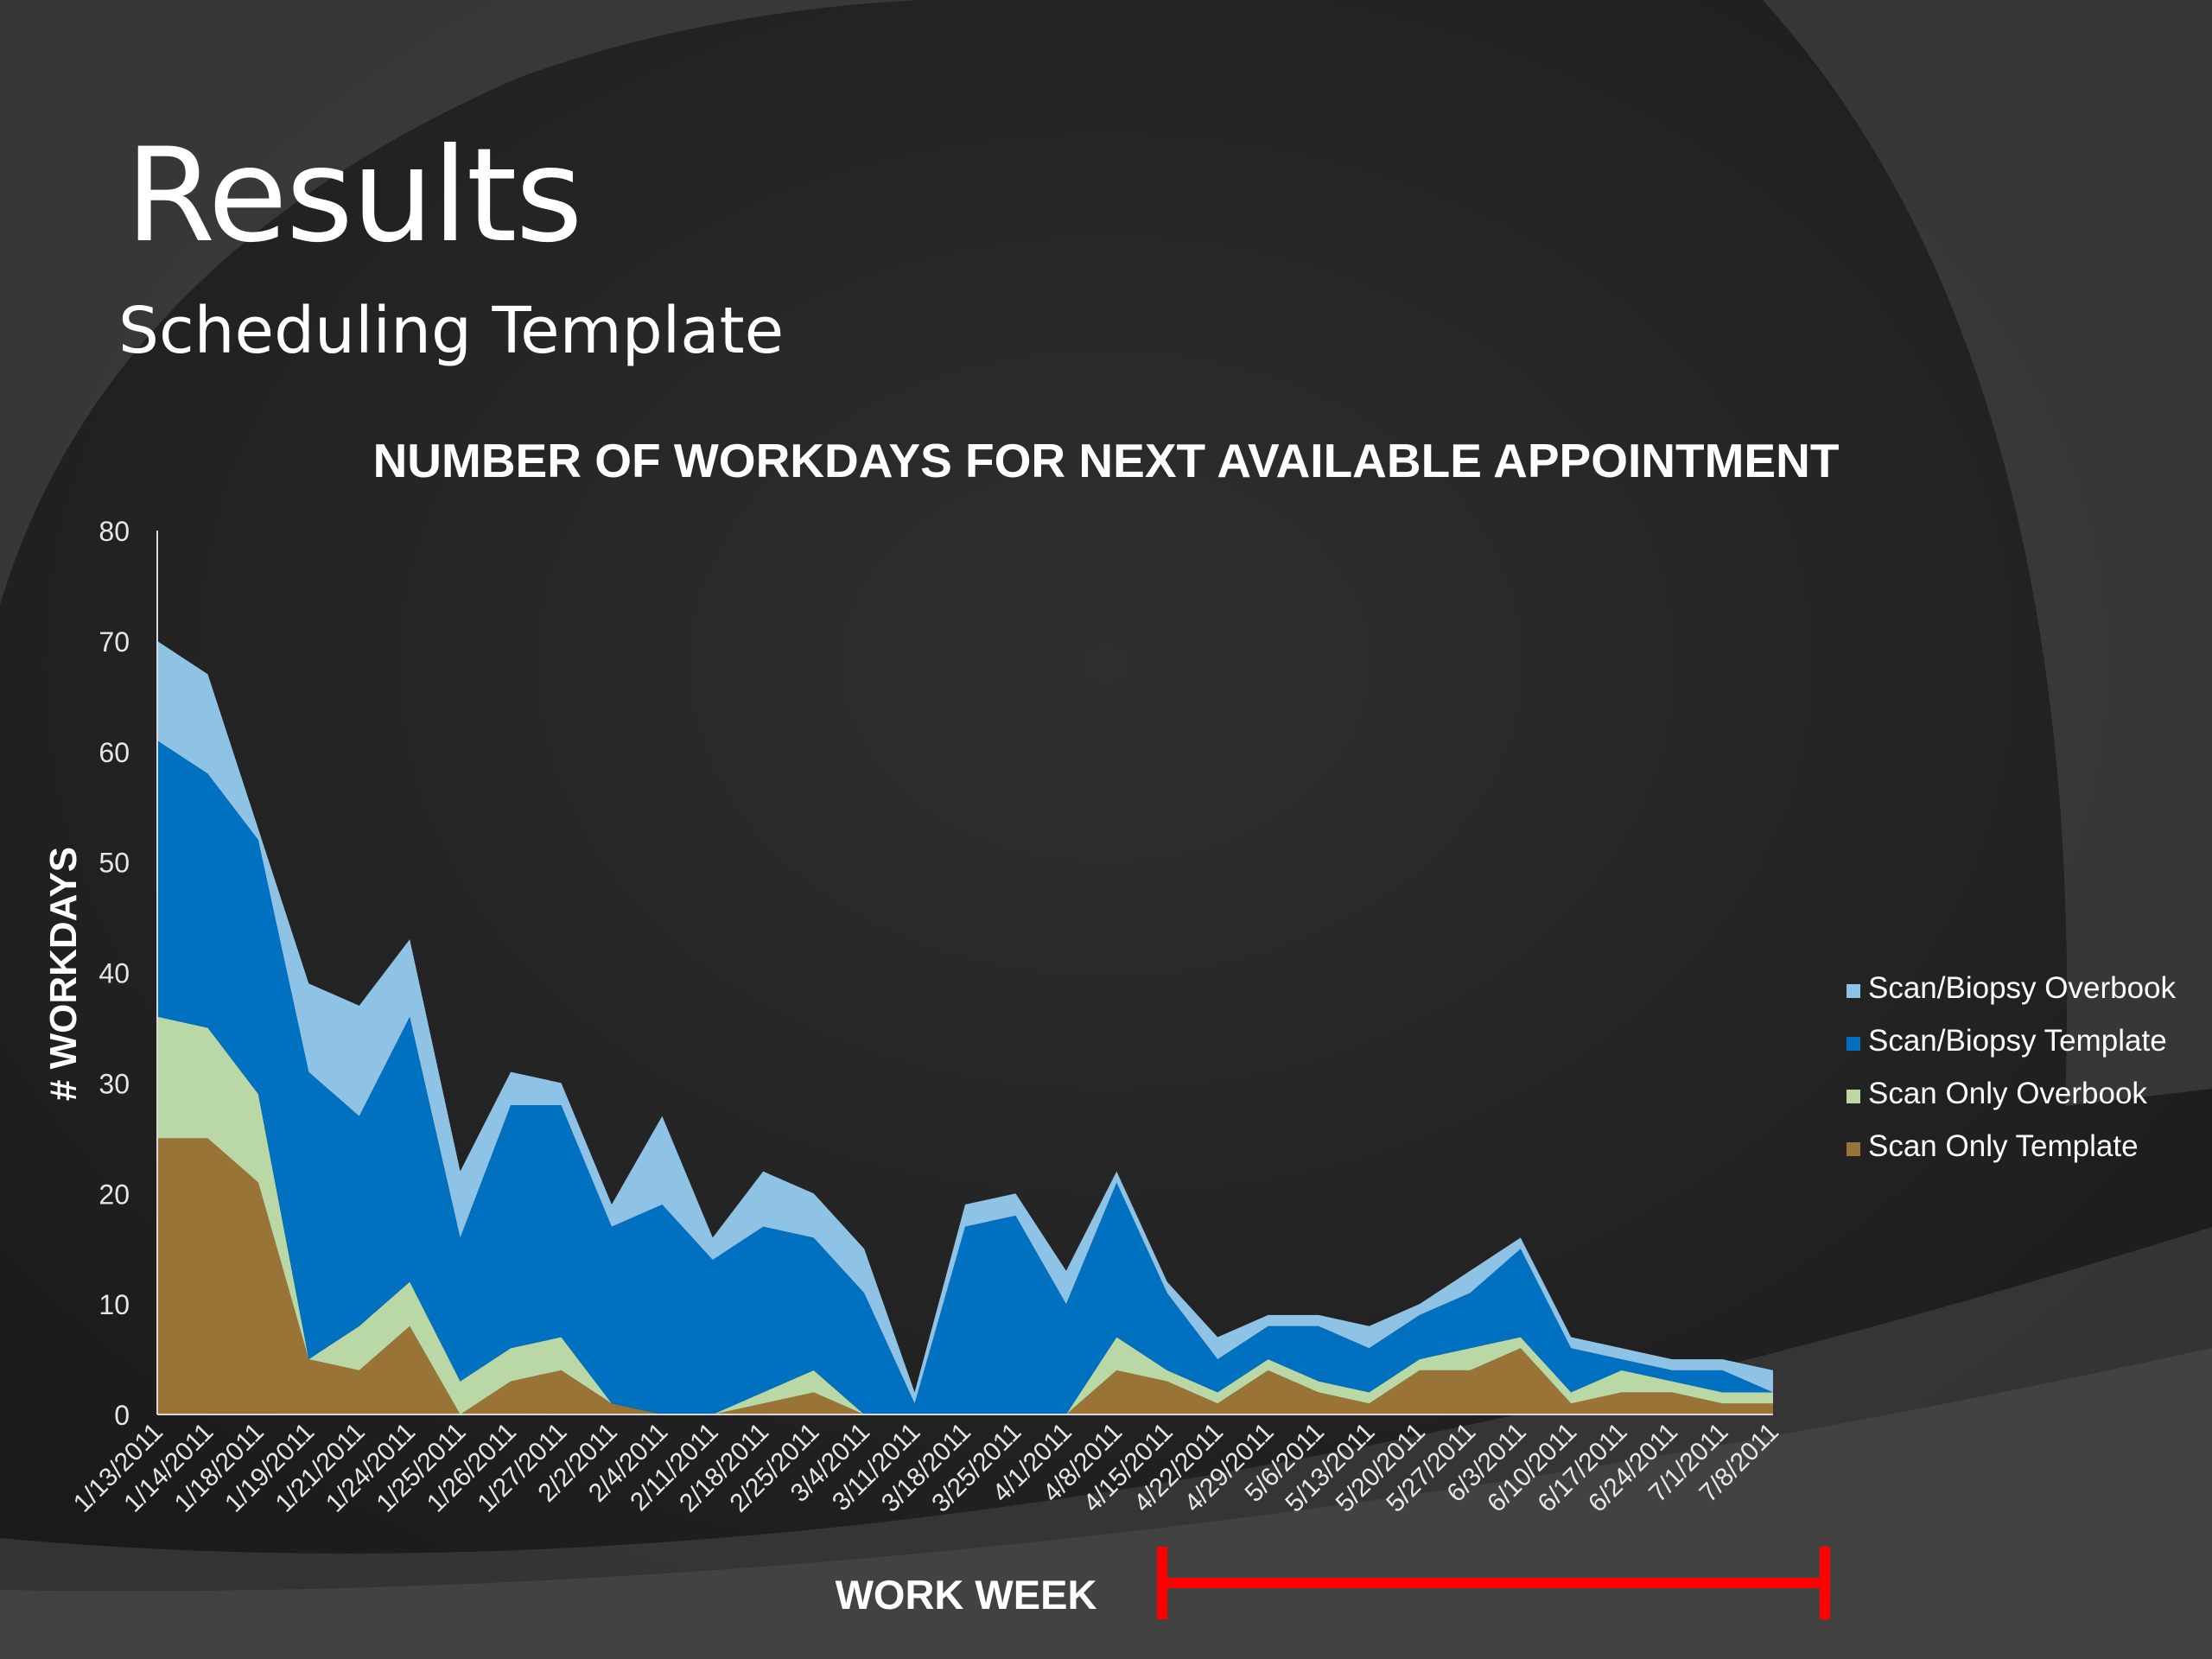  Describe the element at coordinates (451, 331) in the screenshot. I see `slide-subtitle: Scheduling Template` at that location.